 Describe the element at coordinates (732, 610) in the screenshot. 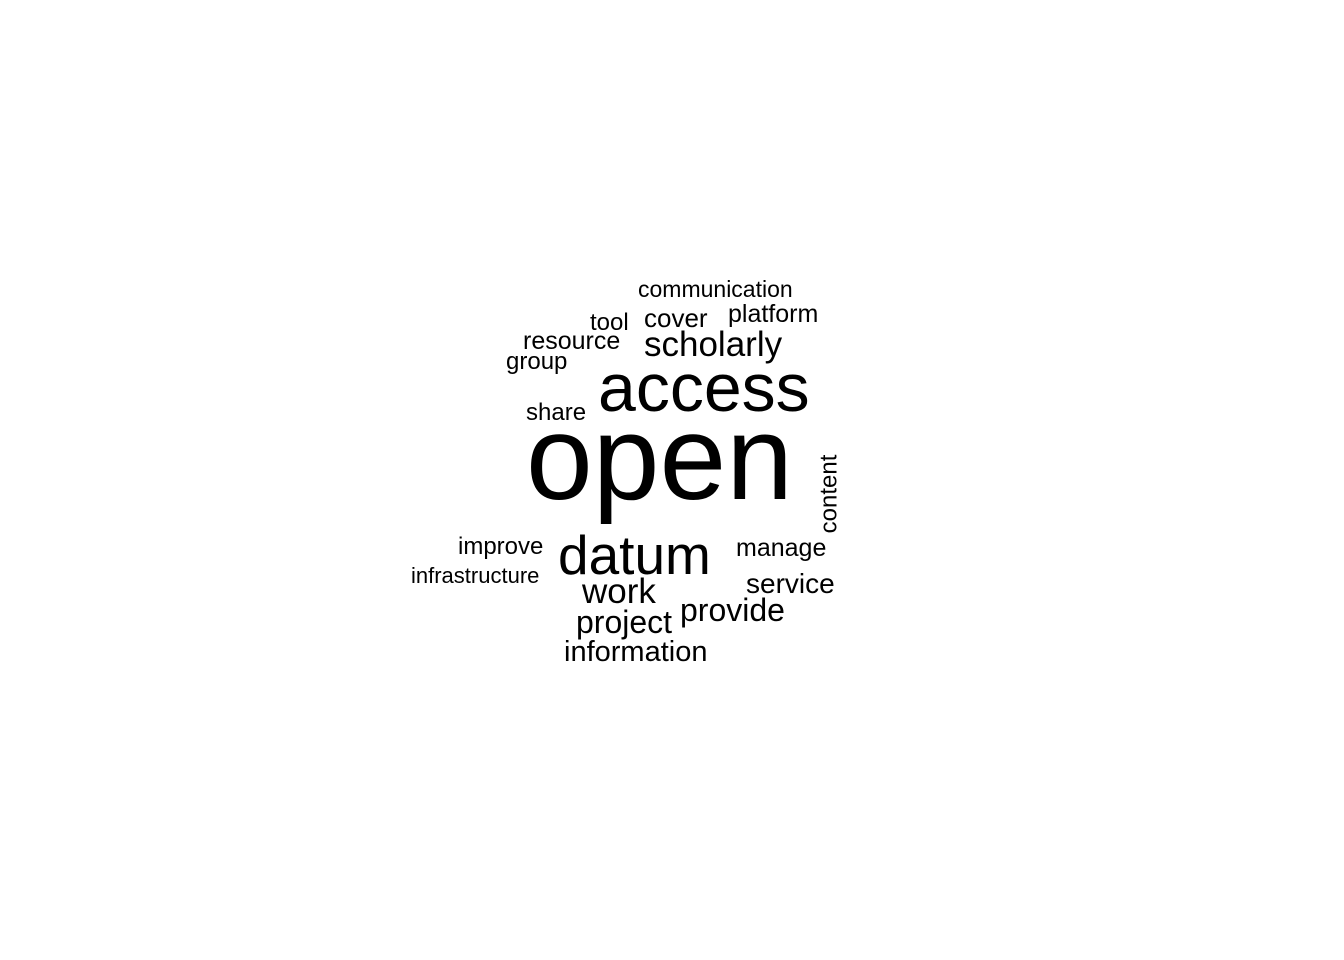

I see `word-provide: provide` at that location.